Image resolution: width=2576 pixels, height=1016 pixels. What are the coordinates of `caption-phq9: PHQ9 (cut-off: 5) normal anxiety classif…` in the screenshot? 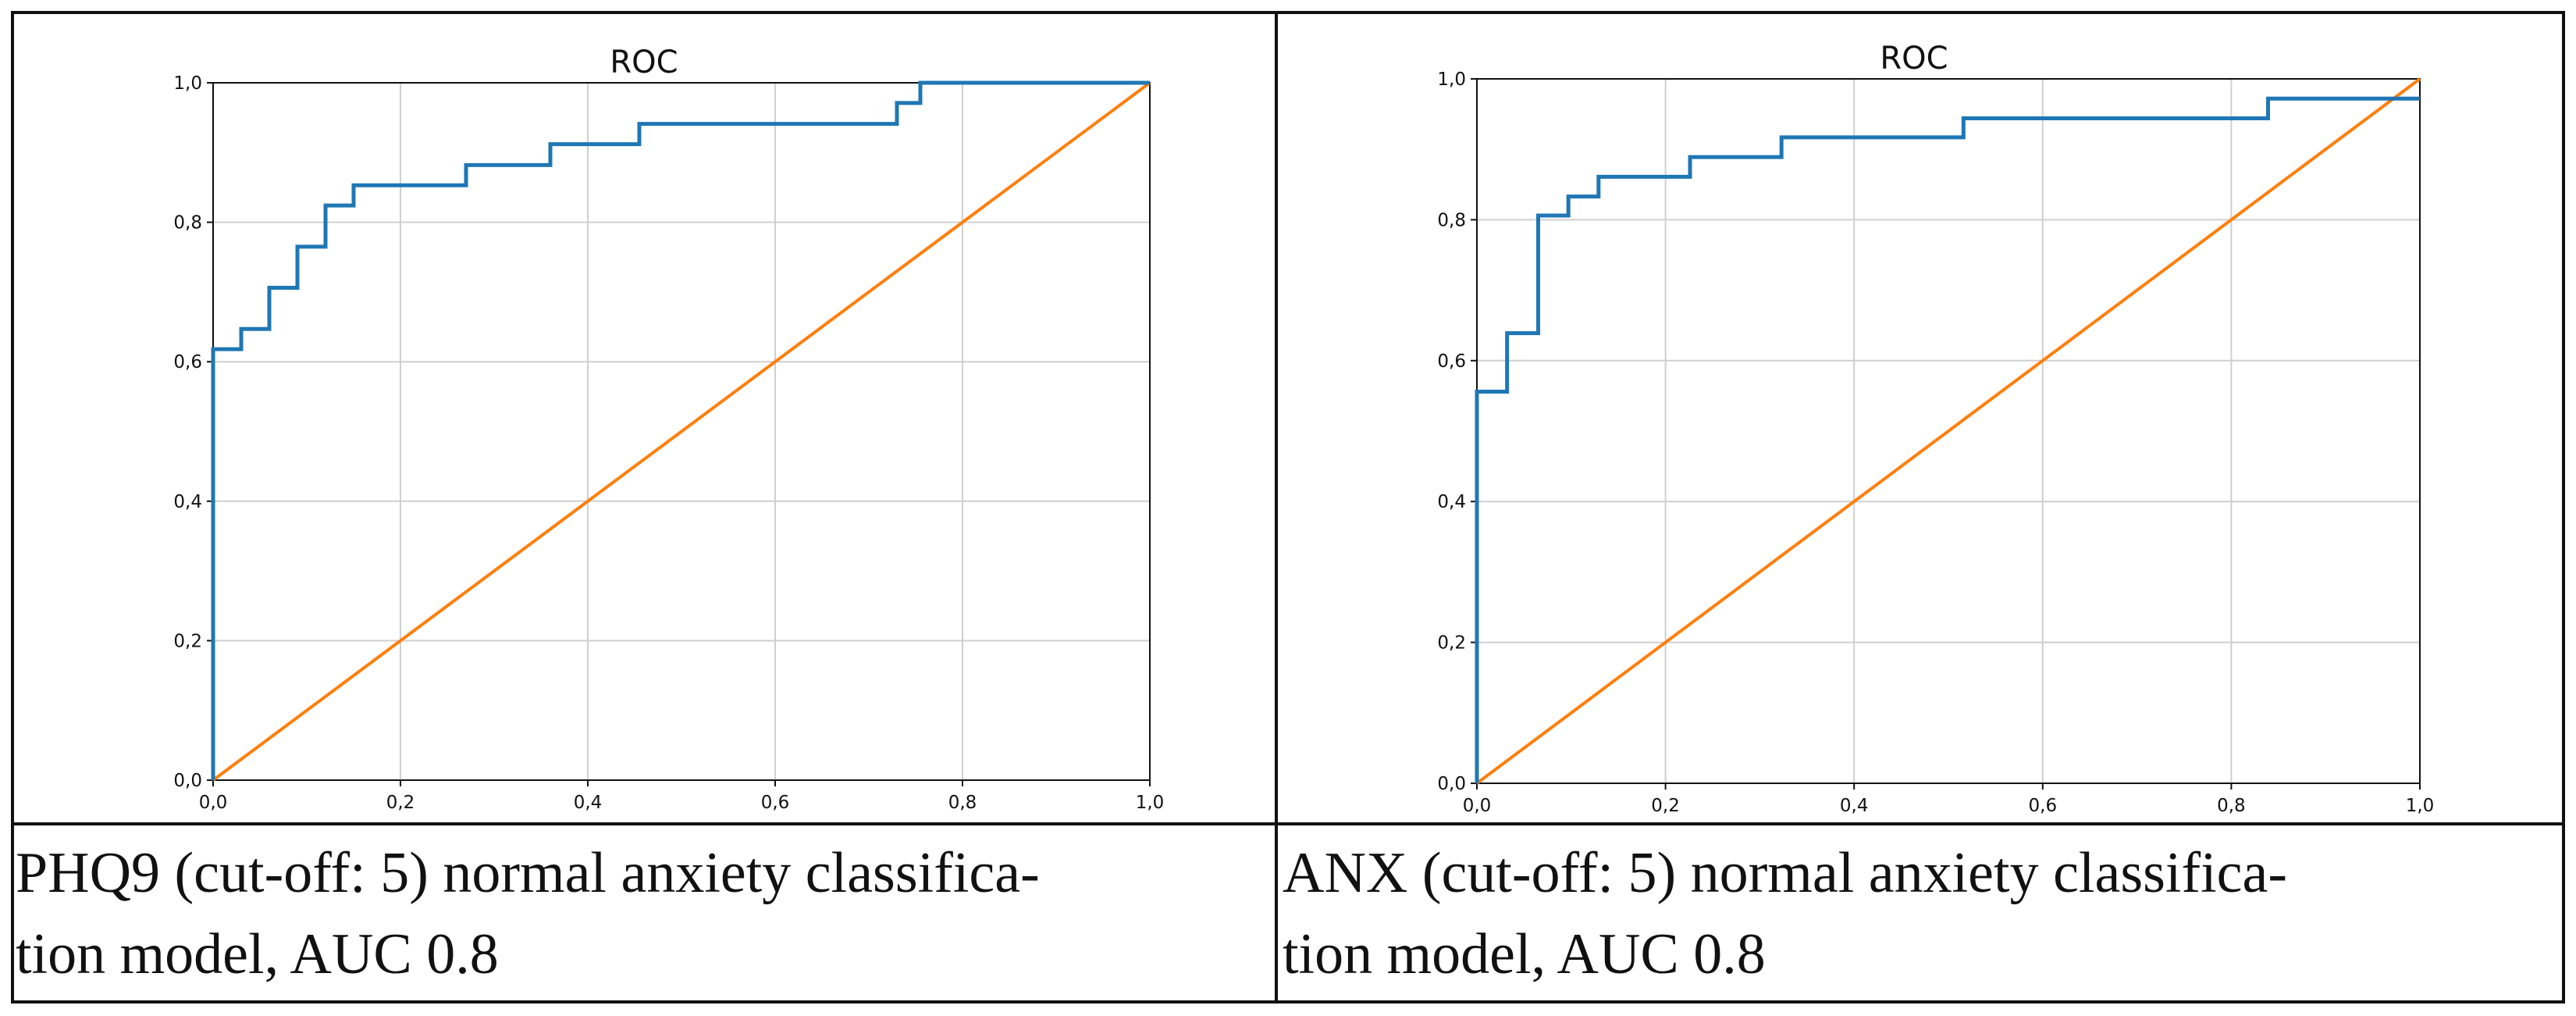 It's located at (644, 913).